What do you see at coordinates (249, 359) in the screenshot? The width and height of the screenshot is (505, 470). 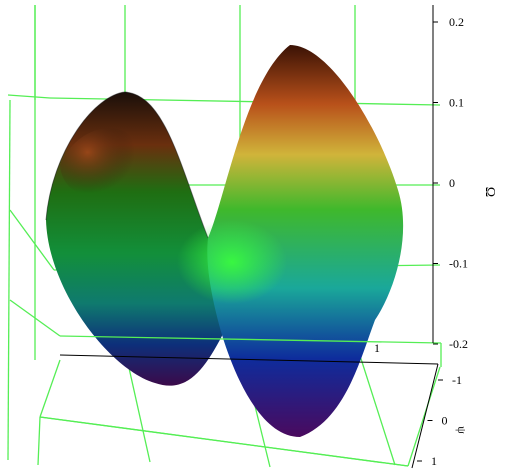 I see `x-axis-line` at bounding box center [249, 359].